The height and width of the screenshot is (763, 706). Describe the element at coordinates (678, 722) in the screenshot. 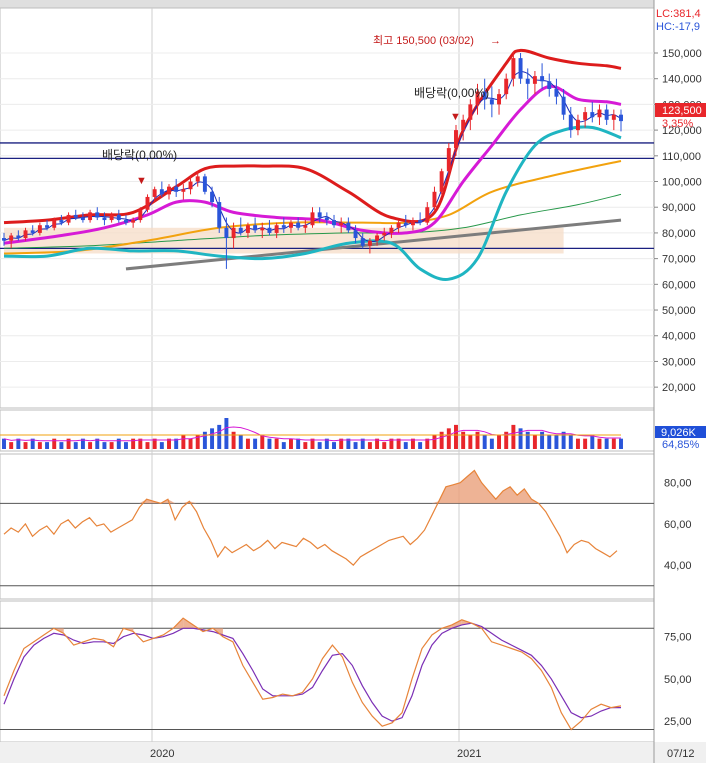

I see `stochastic-axis-tick: 25,00` at that location.